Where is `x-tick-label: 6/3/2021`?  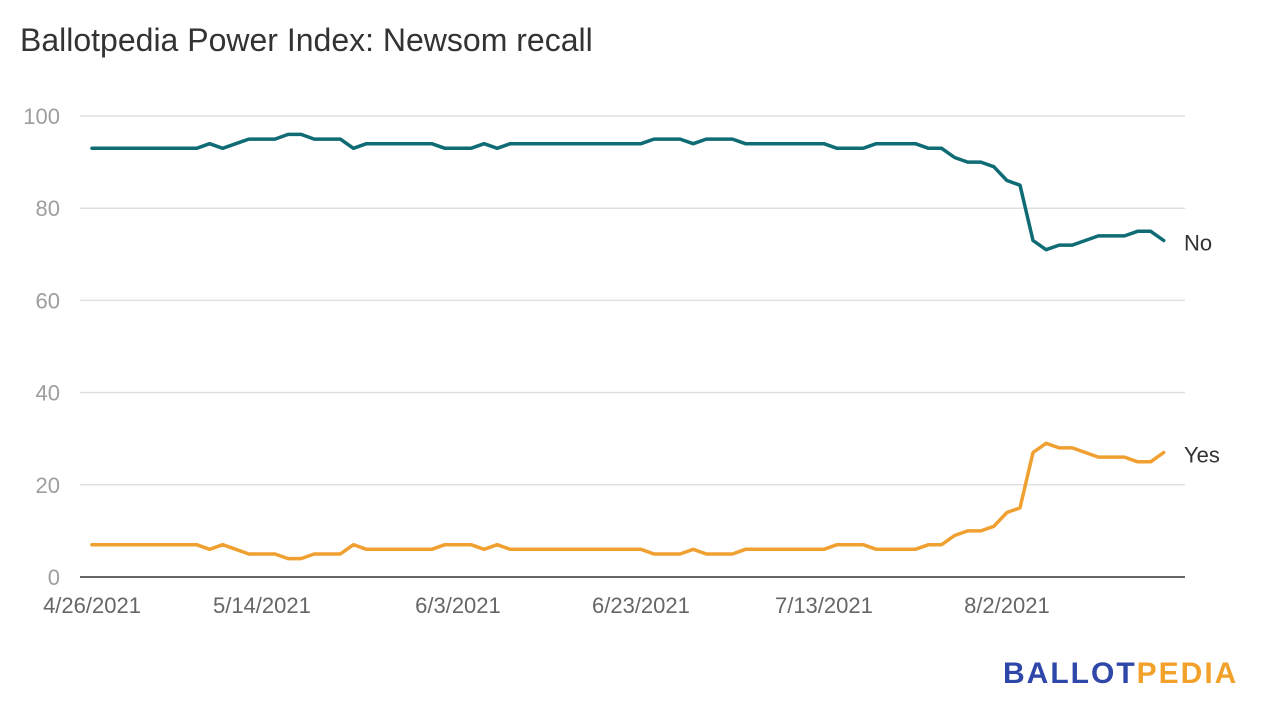 x-tick-label: 6/3/2021 is located at coordinates (458, 605).